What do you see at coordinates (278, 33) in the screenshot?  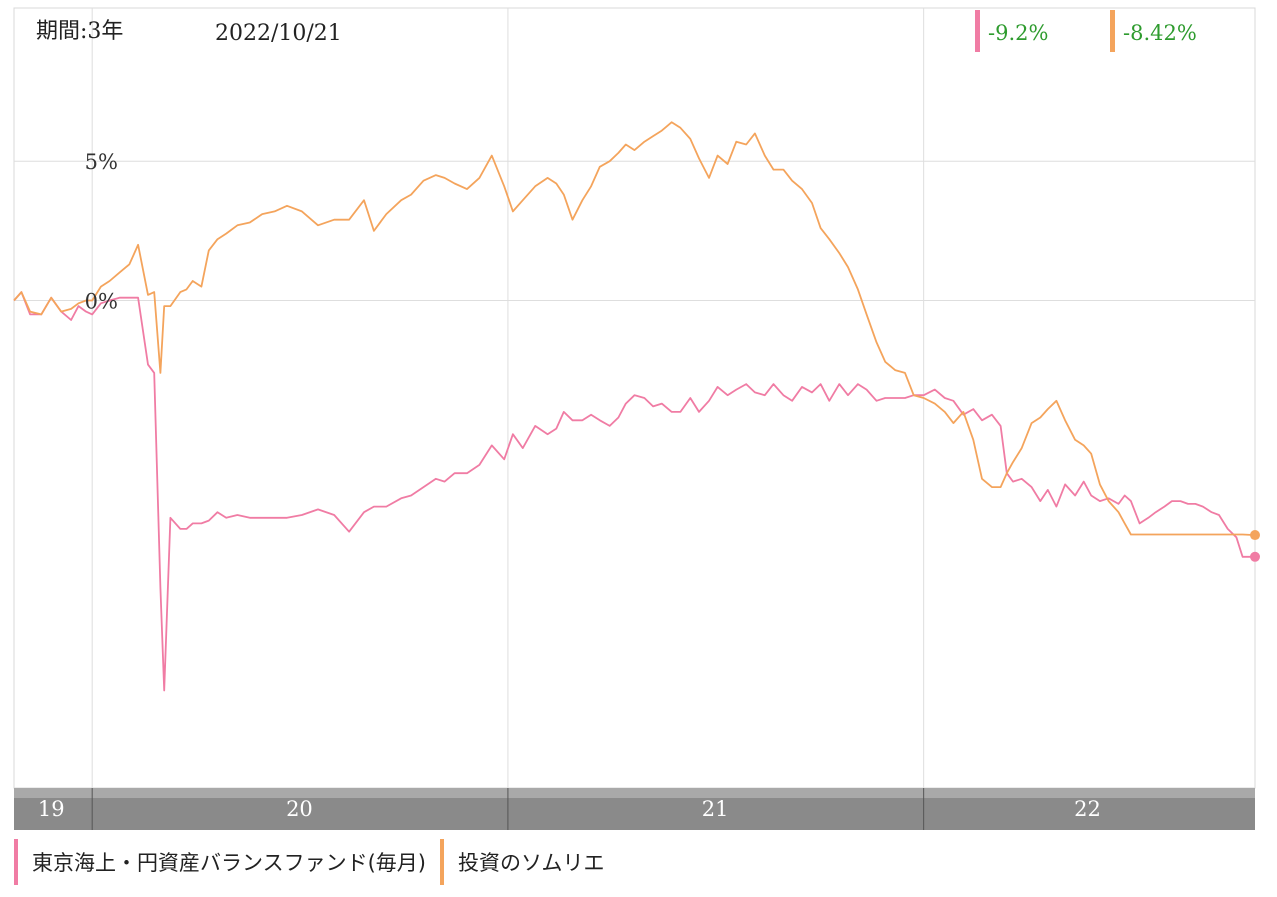 I see `date-label: 2022/10/21` at bounding box center [278, 33].